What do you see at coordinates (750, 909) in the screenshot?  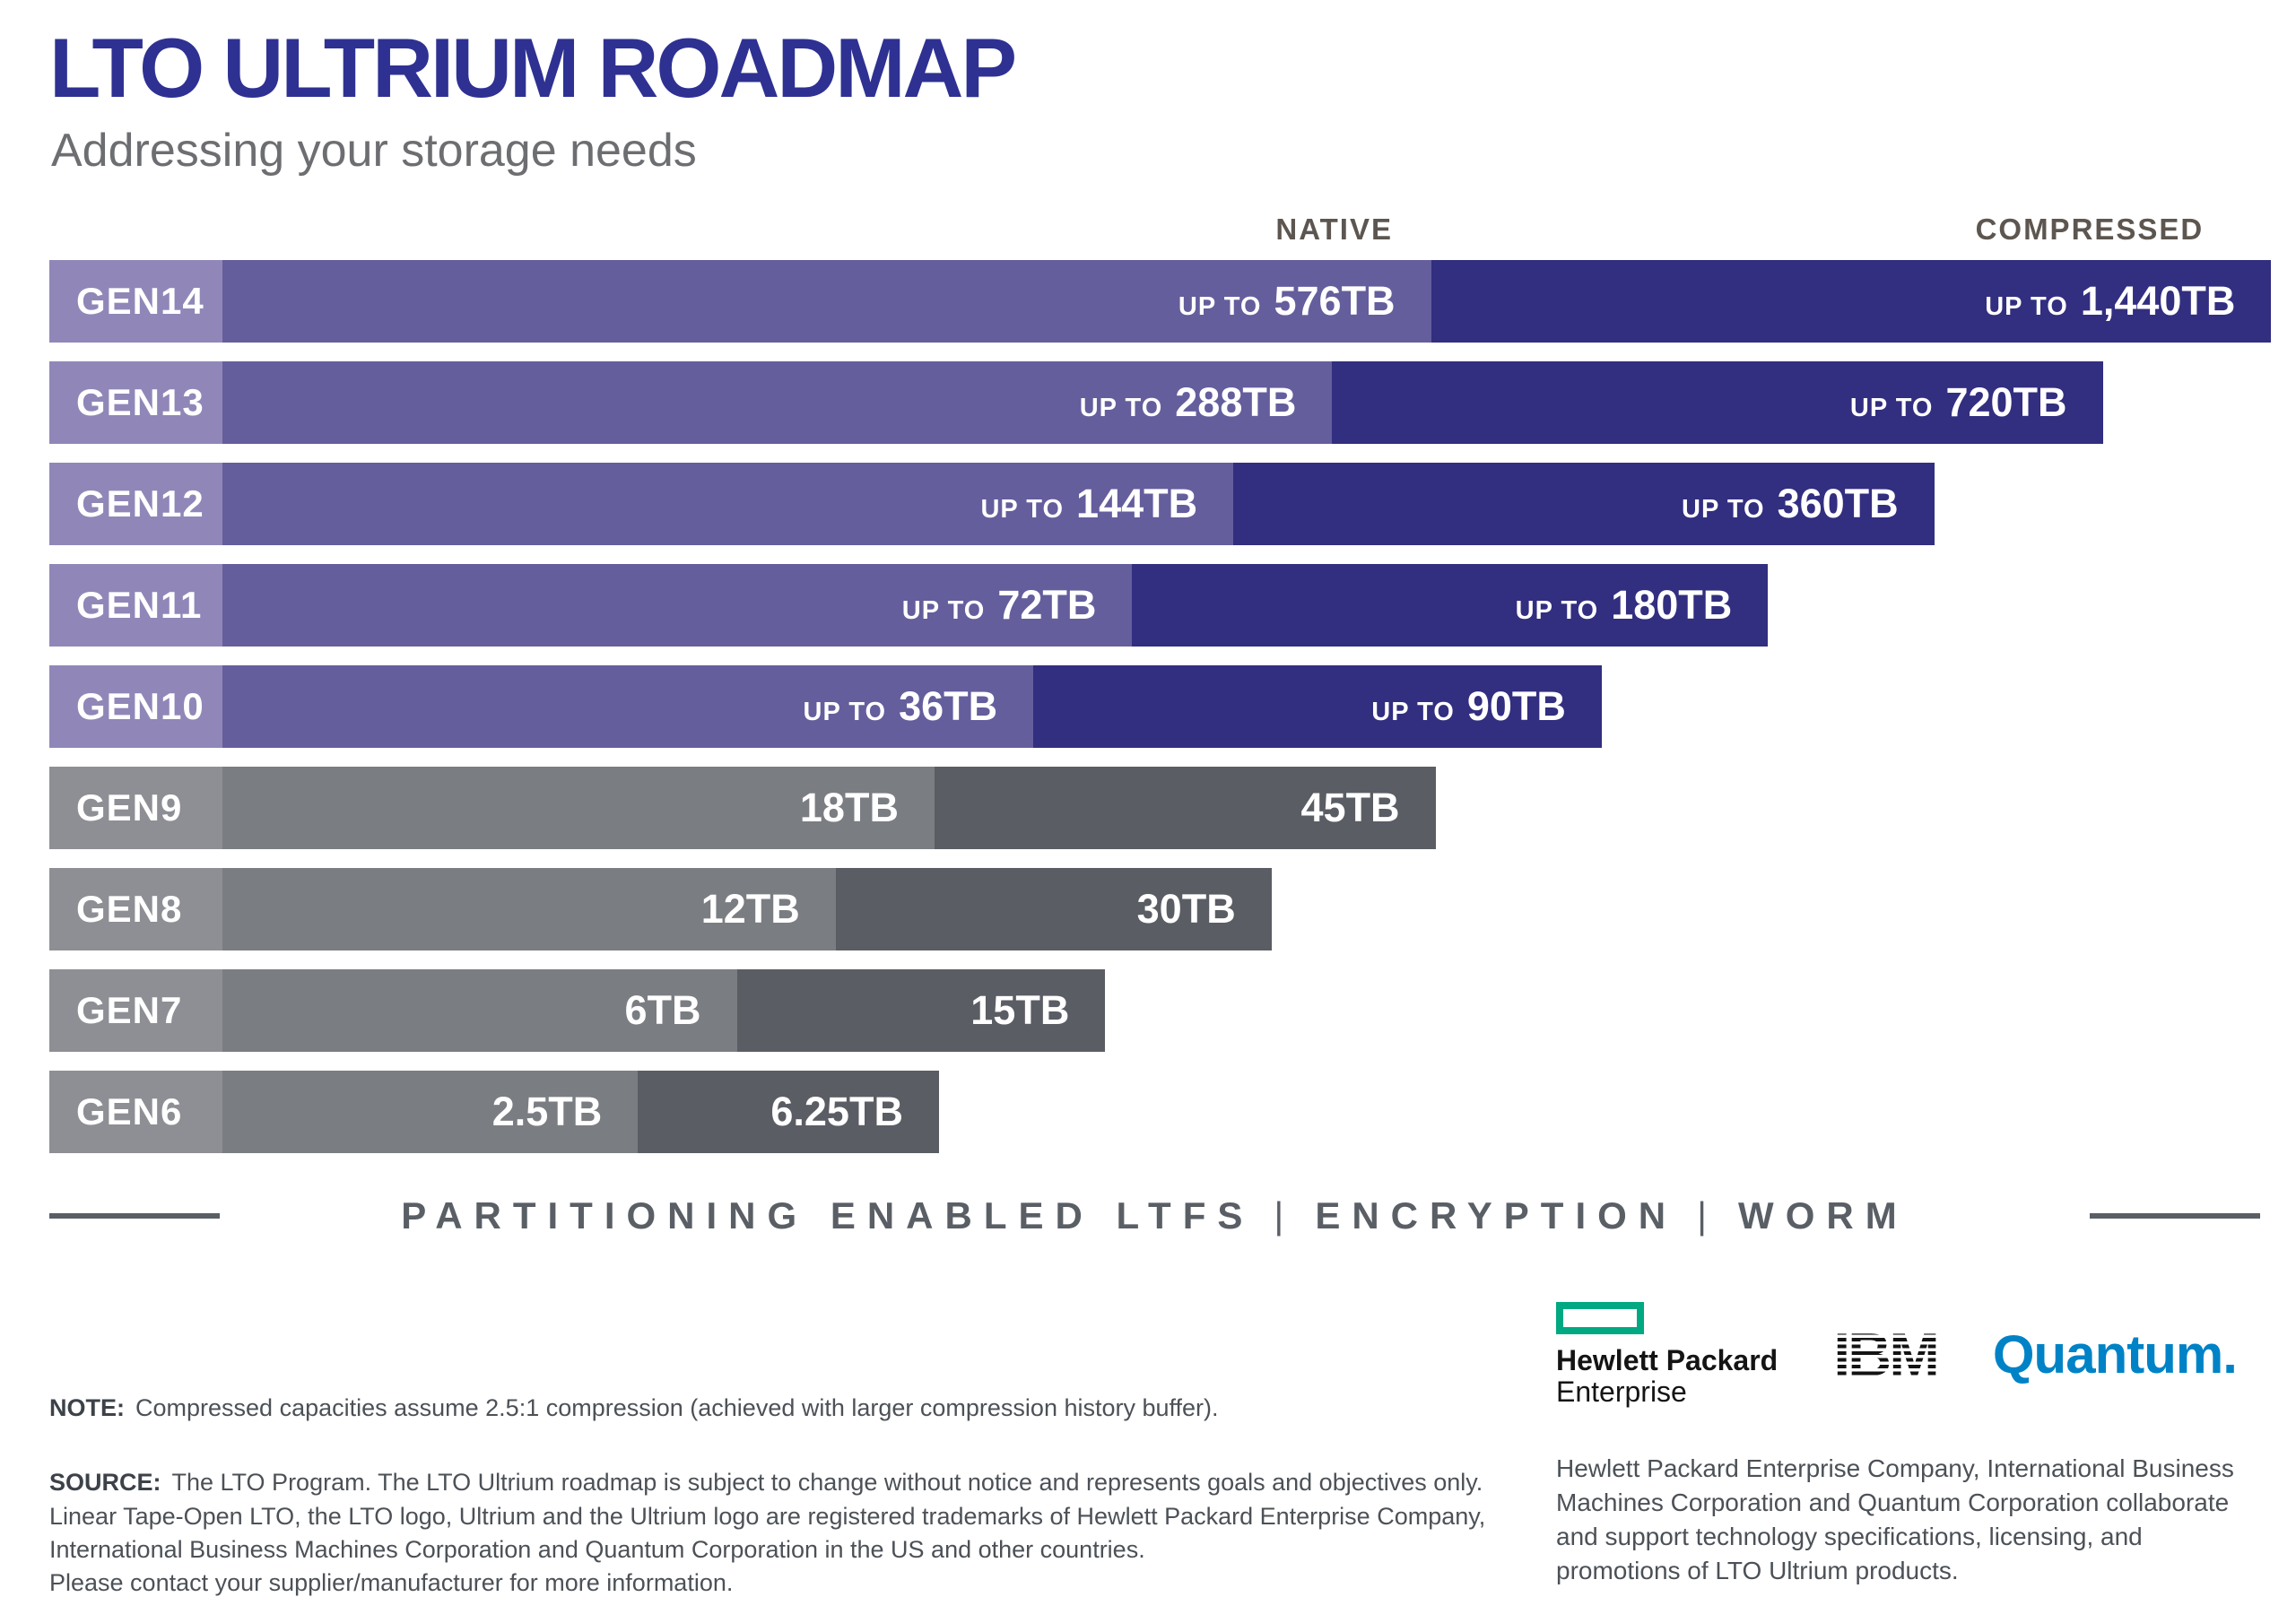 I see `native-capacity: 12TB` at bounding box center [750, 909].